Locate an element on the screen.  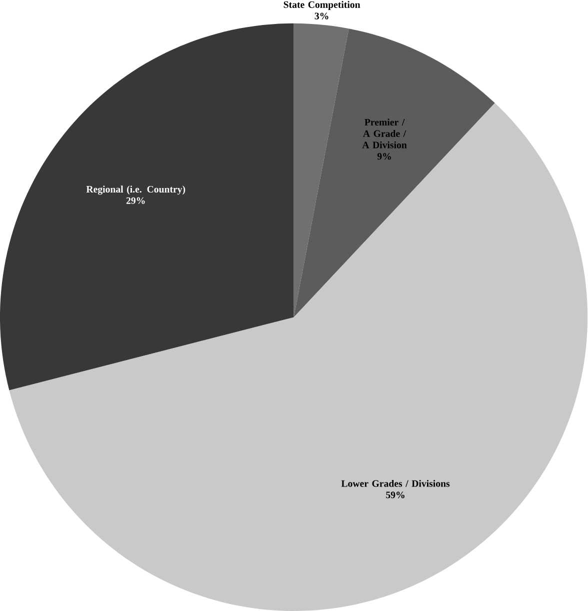
slice-label: Premier / A Grade / A Division is located at coordinates (384, 133).